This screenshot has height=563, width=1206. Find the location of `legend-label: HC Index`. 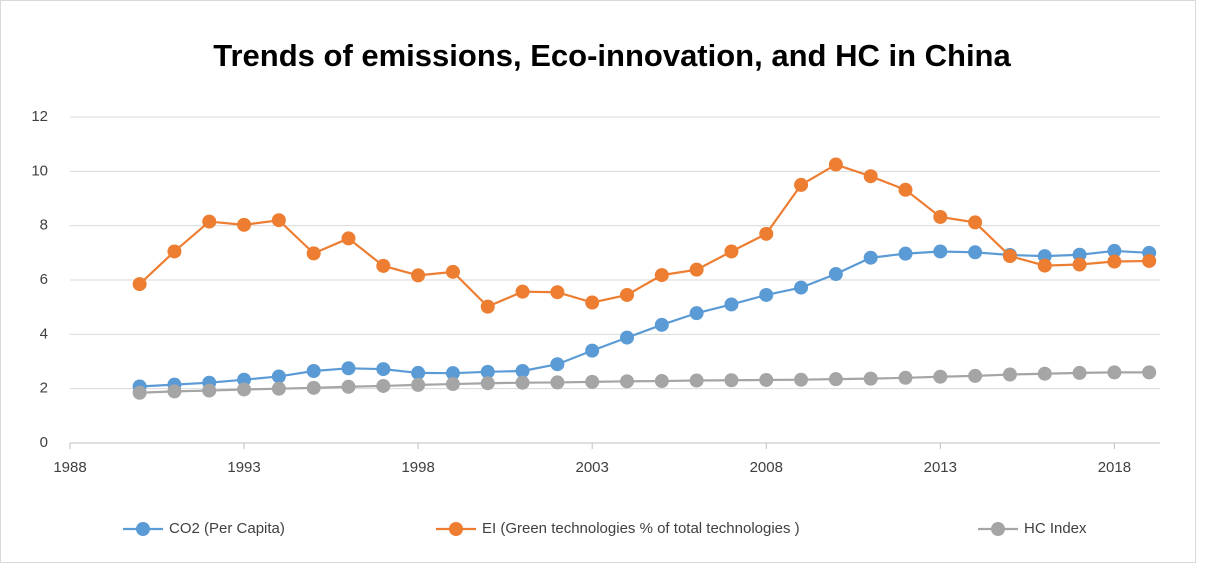

legend-label: HC Index is located at coordinates (1055, 528).